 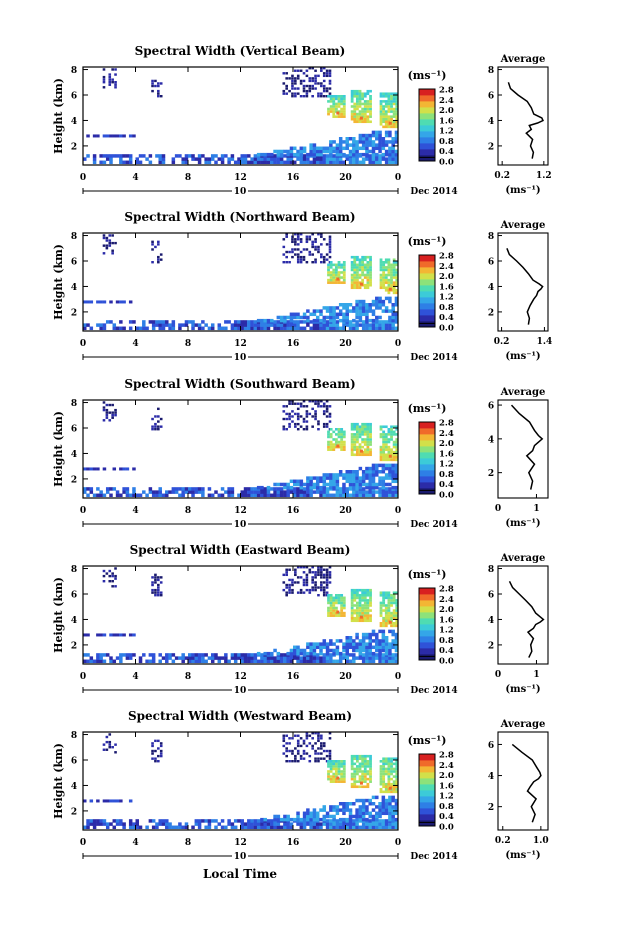 What do you see at coordinates (446, 756) in the screenshot?
I see `colorbar-tick-label: 2.8` at bounding box center [446, 756].